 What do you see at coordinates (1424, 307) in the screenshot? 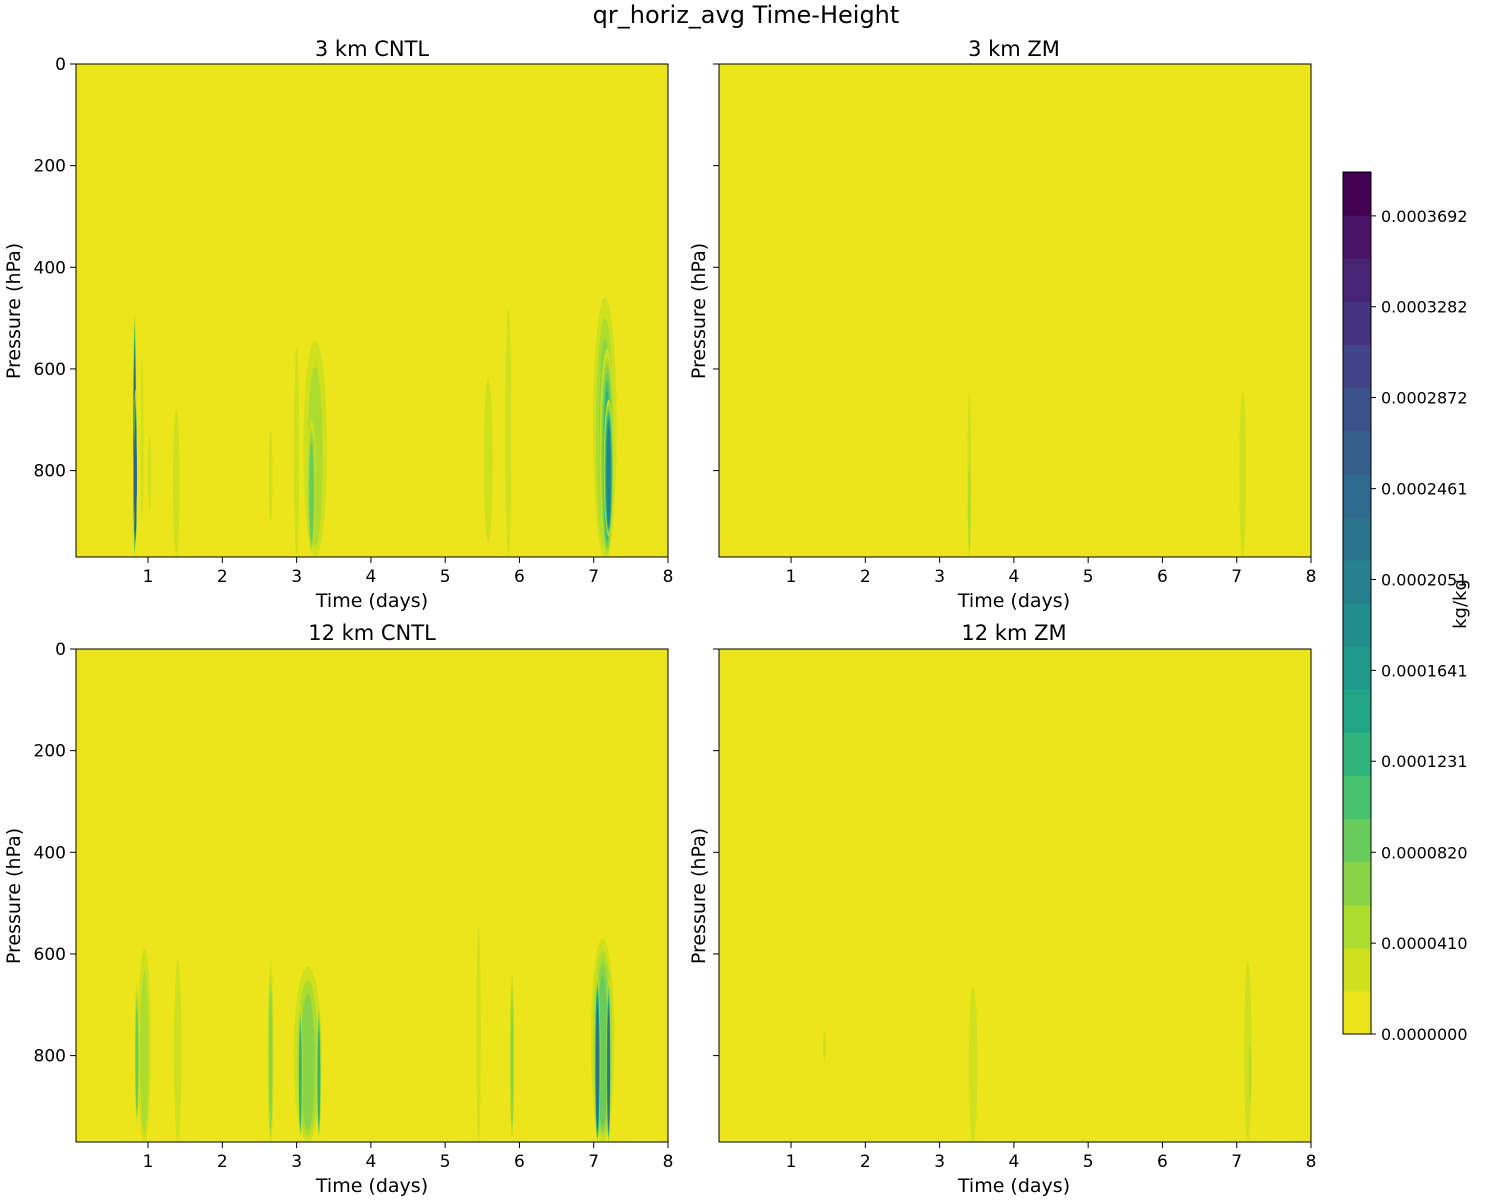
I see `colorbar-tick-label: 0.0003282` at bounding box center [1424, 307].